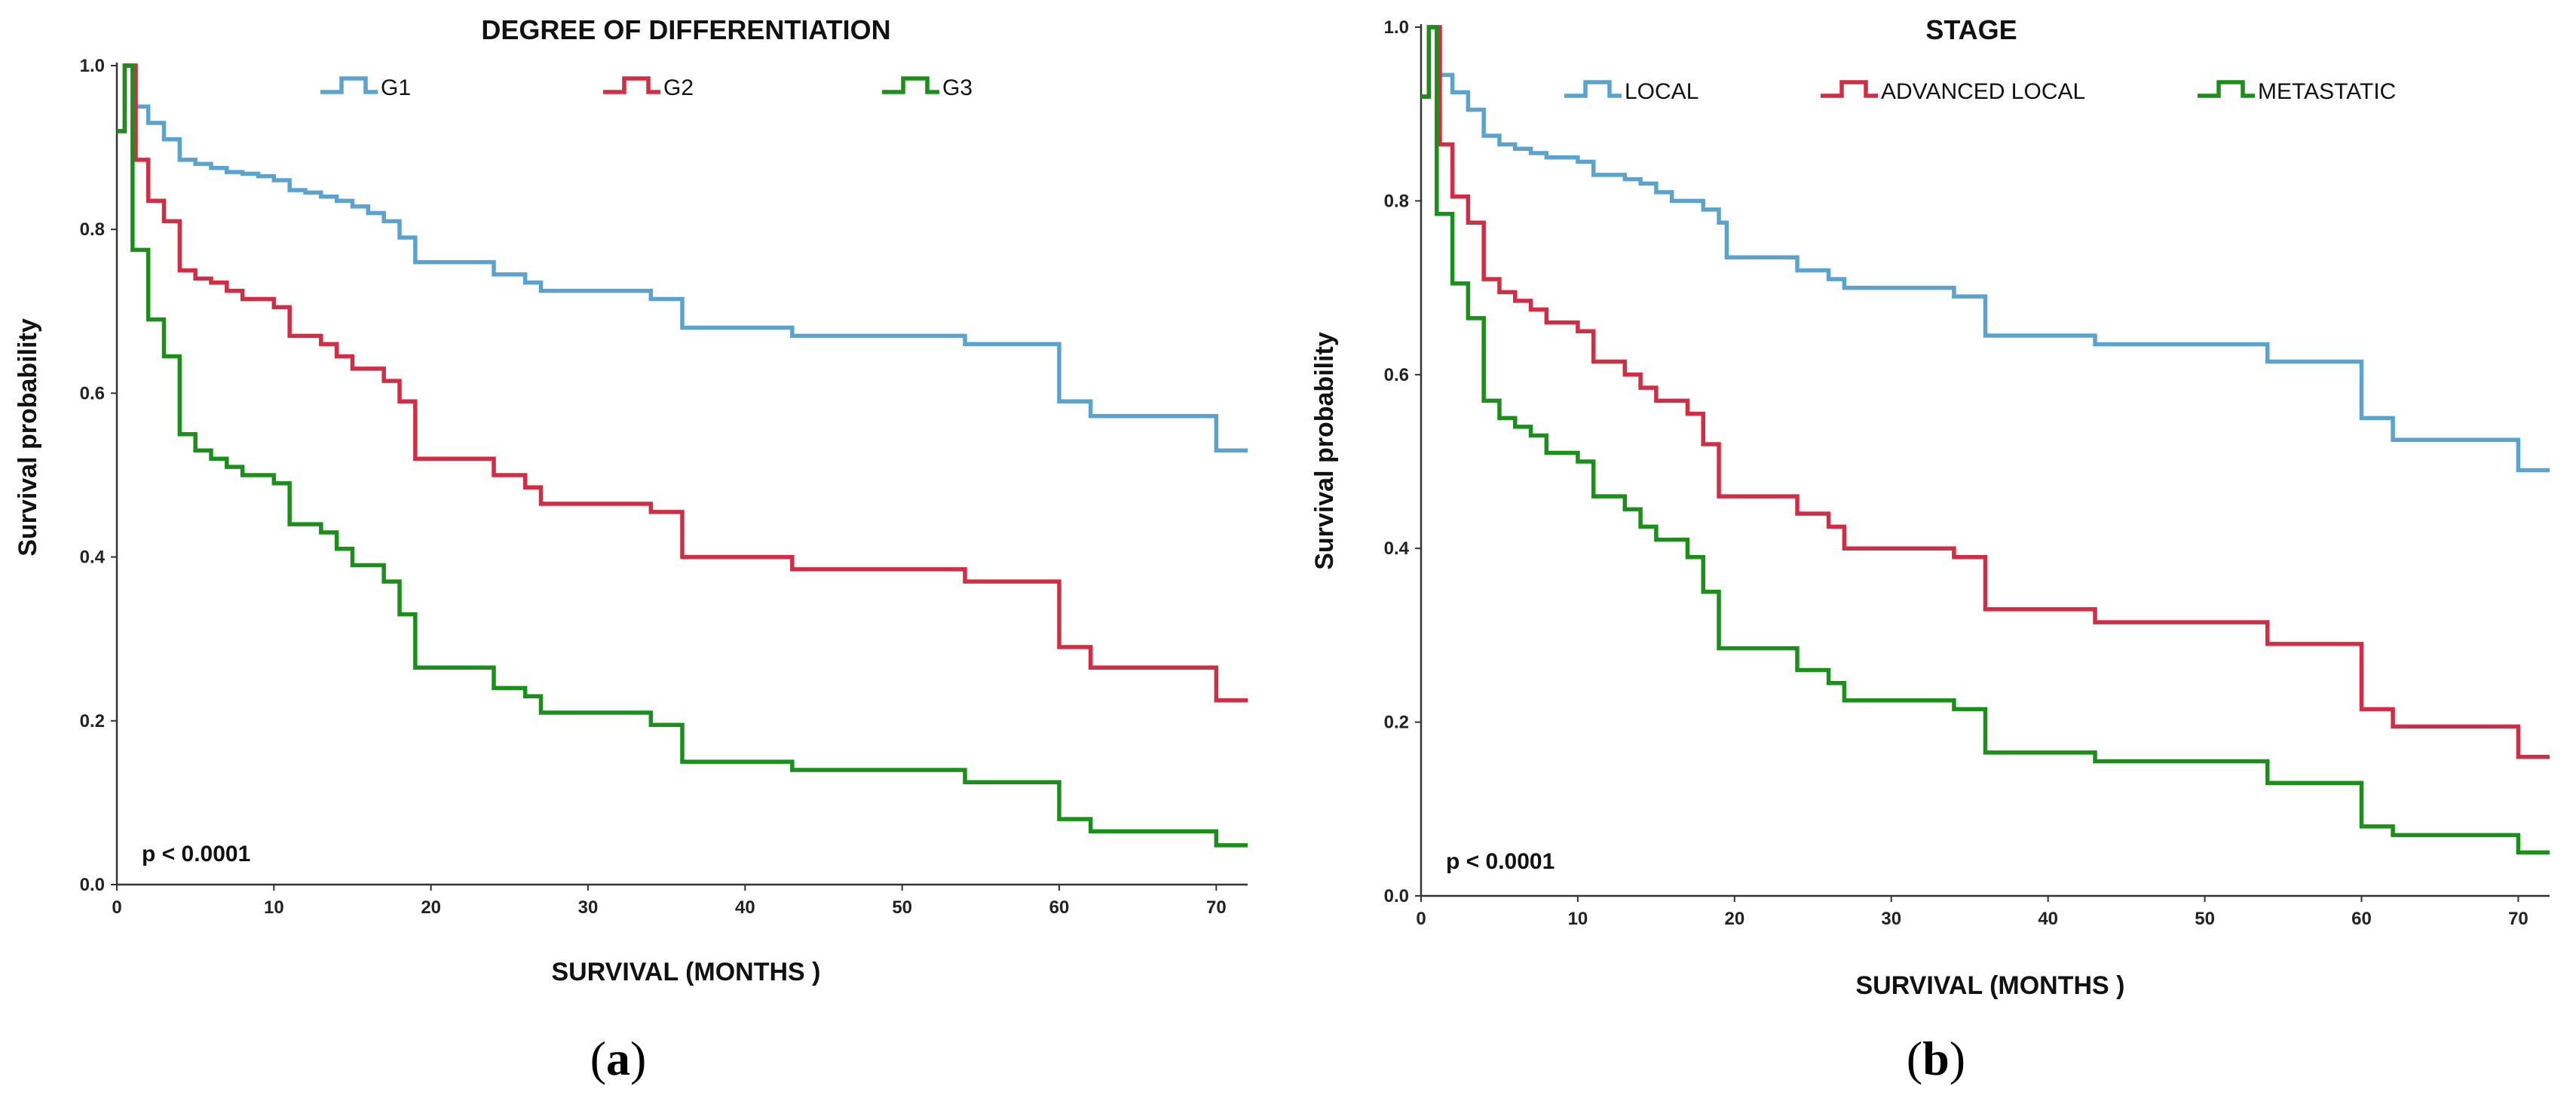 The width and height of the screenshot is (2576, 1098). What do you see at coordinates (274, 907) in the screenshot?
I see `x-tick-label-a-10: 10` at bounding box center [274, 907].